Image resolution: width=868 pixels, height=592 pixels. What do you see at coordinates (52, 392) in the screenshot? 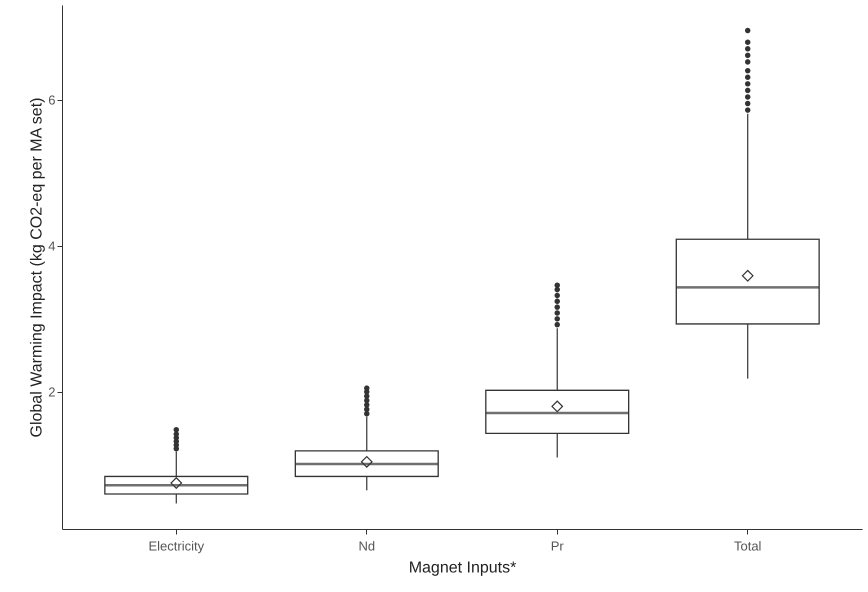
I see `y-tick-label: 2` at bounding box center [52, 392].